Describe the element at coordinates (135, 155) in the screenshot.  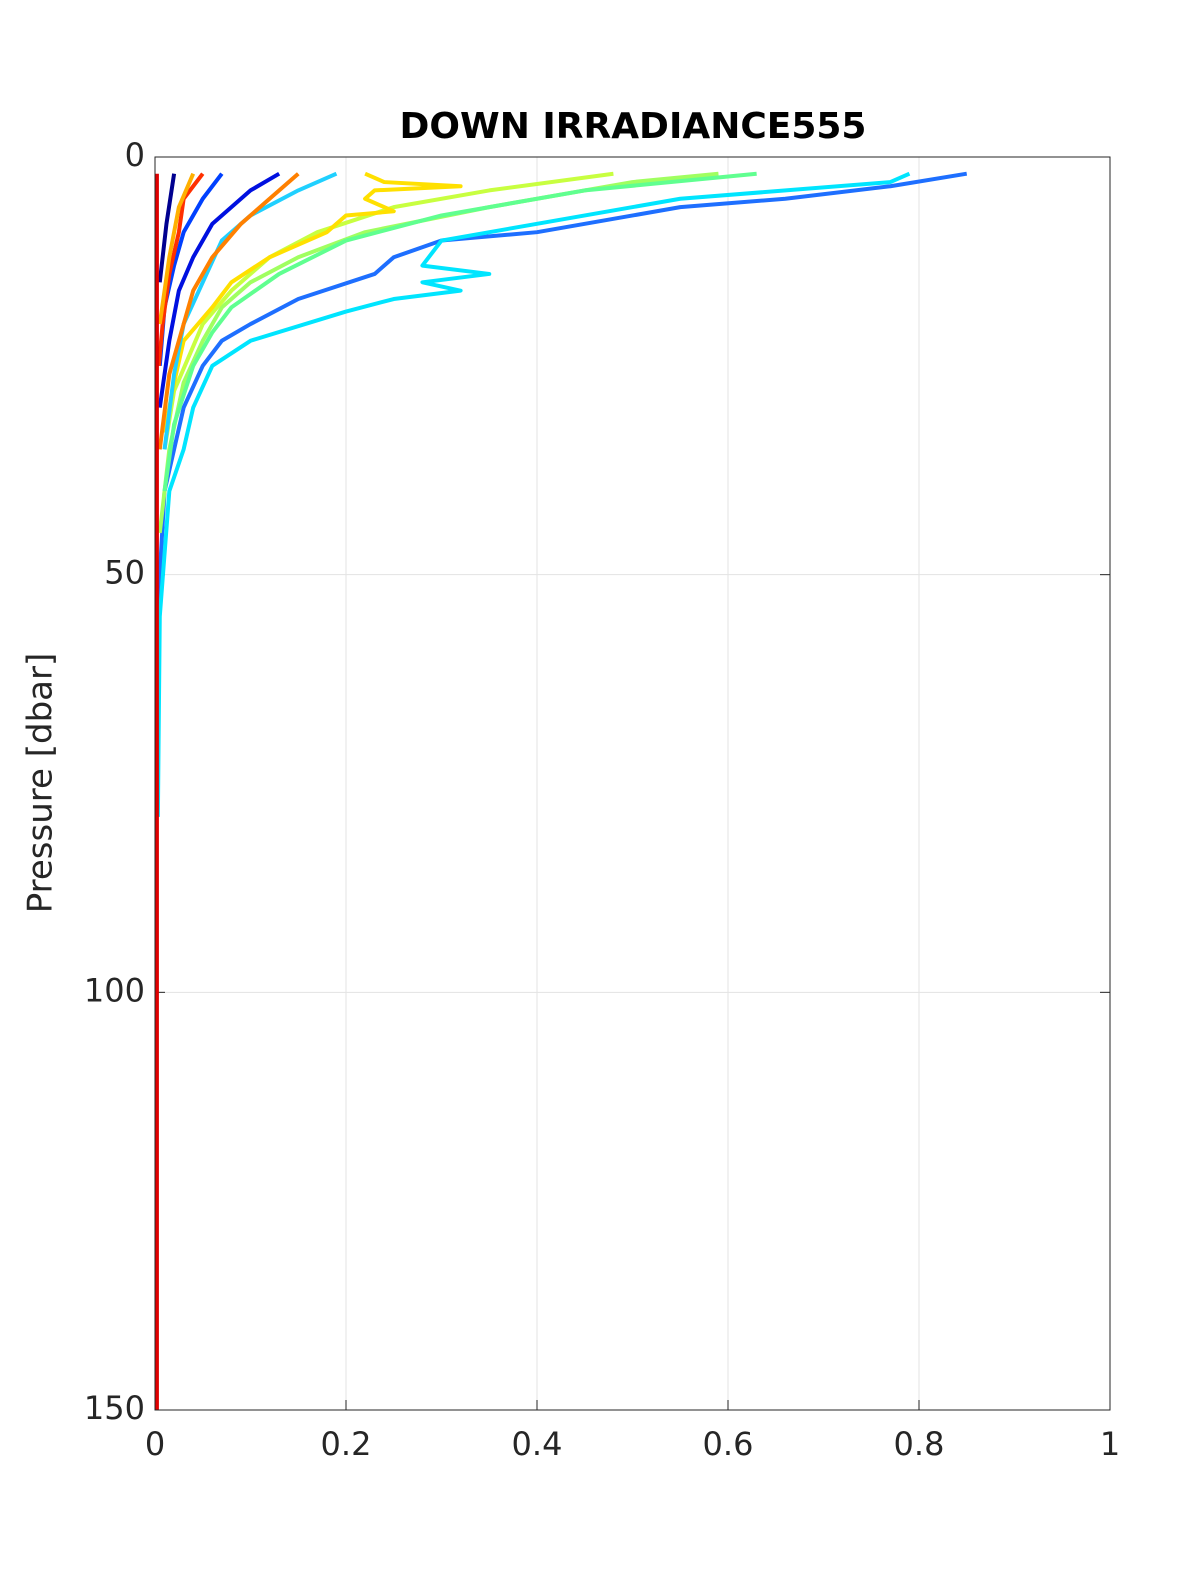
I see `y-tick-label: 0` at that location.